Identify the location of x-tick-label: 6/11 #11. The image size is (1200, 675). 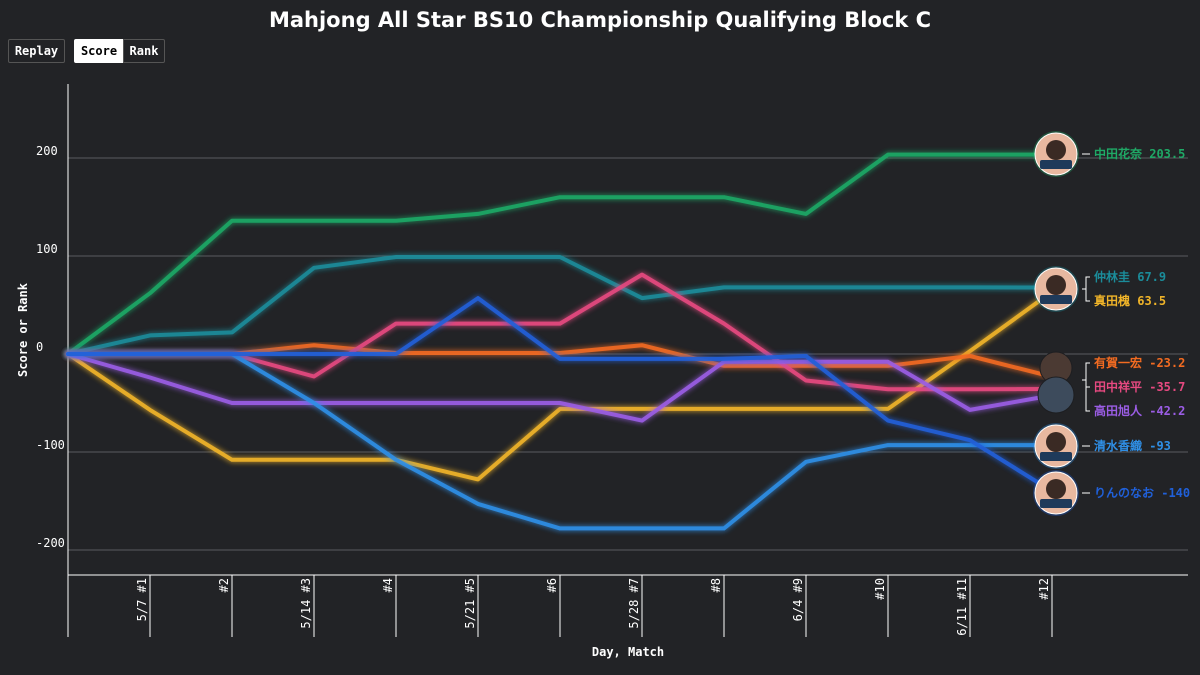
(962, 607).